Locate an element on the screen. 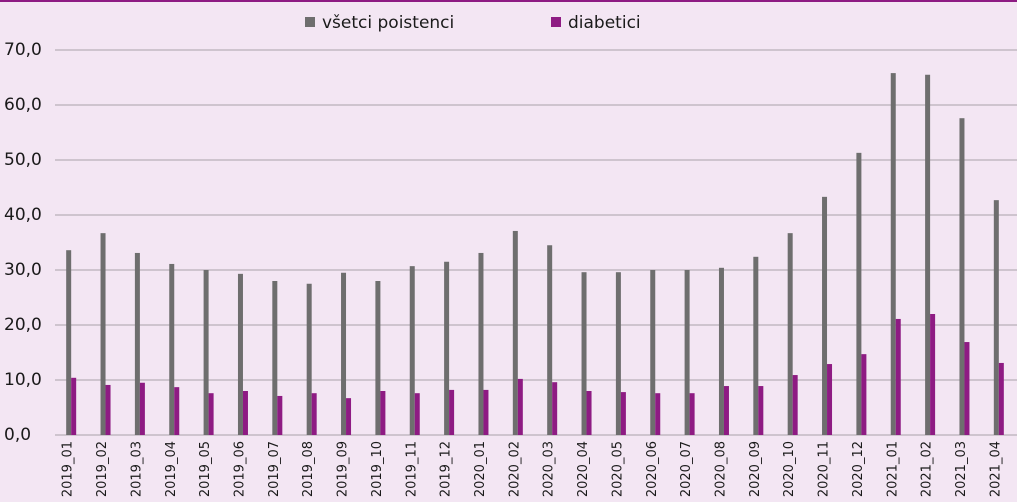 This screenshot has height=502, width=1017. x-tick-label: 2019_06 is located at coordinates (239, 469).